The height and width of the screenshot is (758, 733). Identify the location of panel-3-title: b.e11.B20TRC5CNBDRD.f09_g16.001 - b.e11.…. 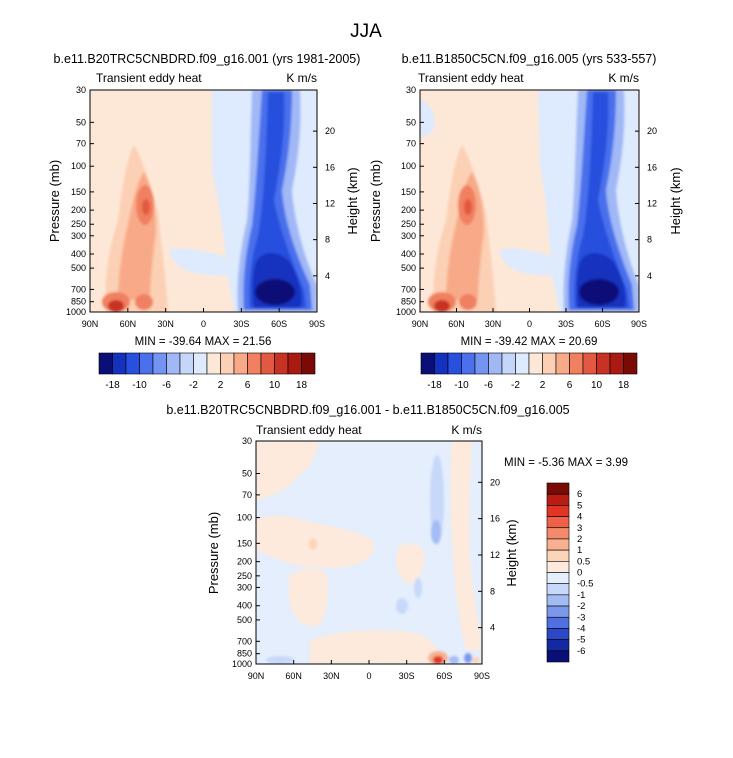
(367, 410).